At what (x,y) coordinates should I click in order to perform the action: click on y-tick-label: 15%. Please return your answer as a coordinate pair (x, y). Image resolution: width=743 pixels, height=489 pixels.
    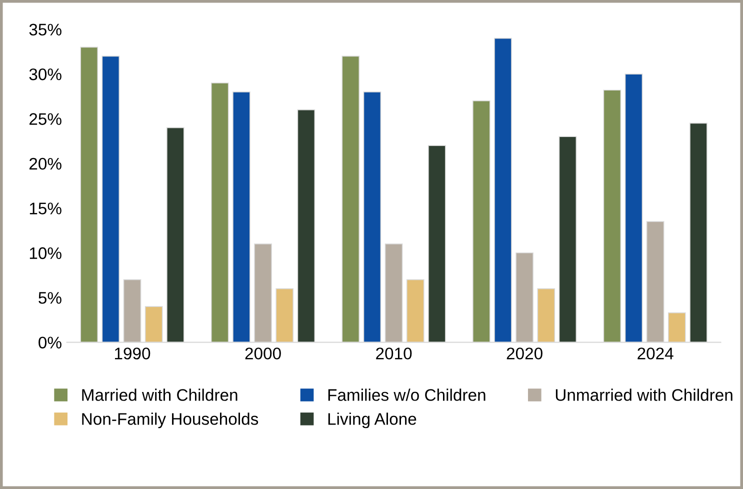
    Looking at the image, I should click on (46, 208).